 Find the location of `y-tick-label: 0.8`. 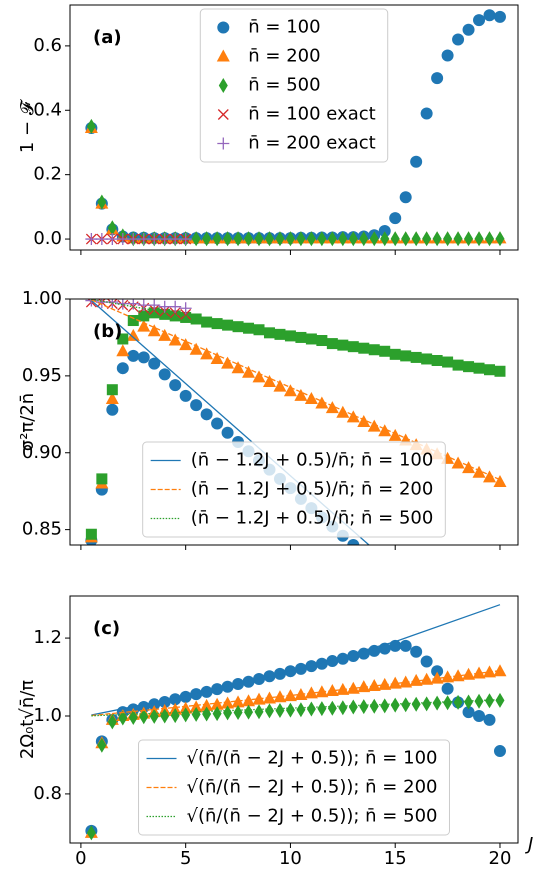

y-tick-label: 0.8 is located at coordinates (47, 793).